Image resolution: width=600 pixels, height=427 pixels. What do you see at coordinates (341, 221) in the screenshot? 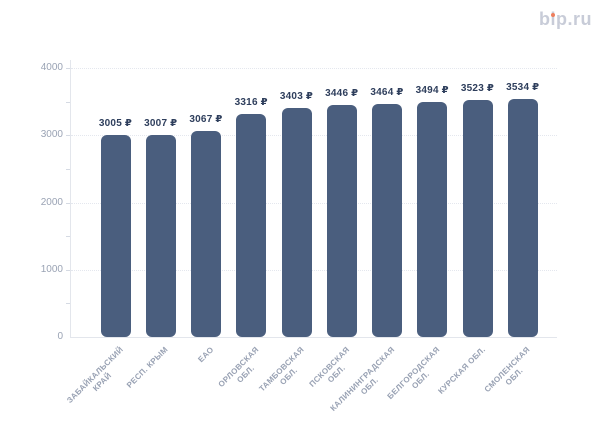
I see `bar-ПСКОВСКАЯ ОБЛ.` at bounding box center [341, 221].